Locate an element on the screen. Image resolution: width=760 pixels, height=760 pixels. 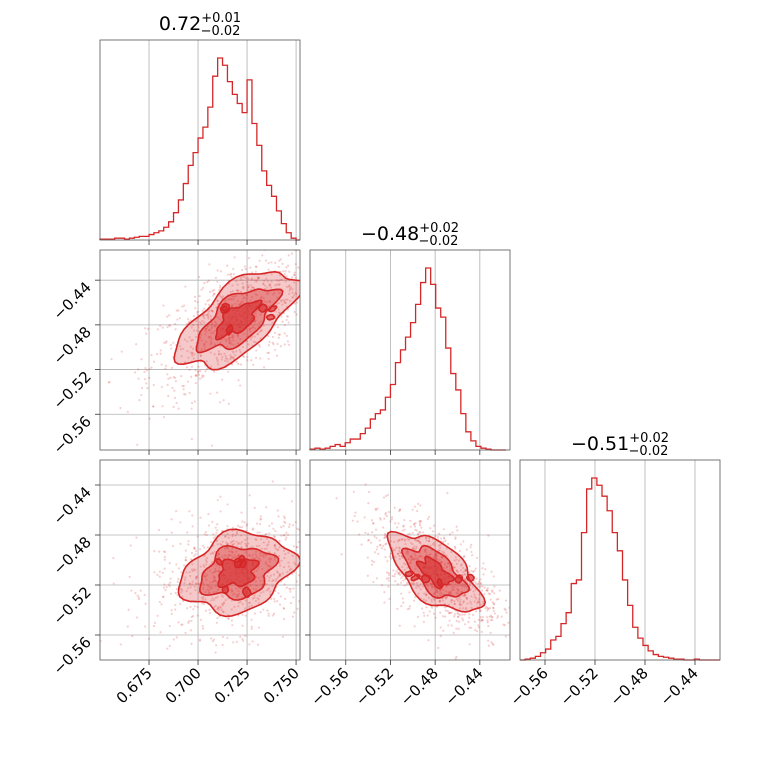
x-tick-label: 0.675 is located at coordinates (134, 685).